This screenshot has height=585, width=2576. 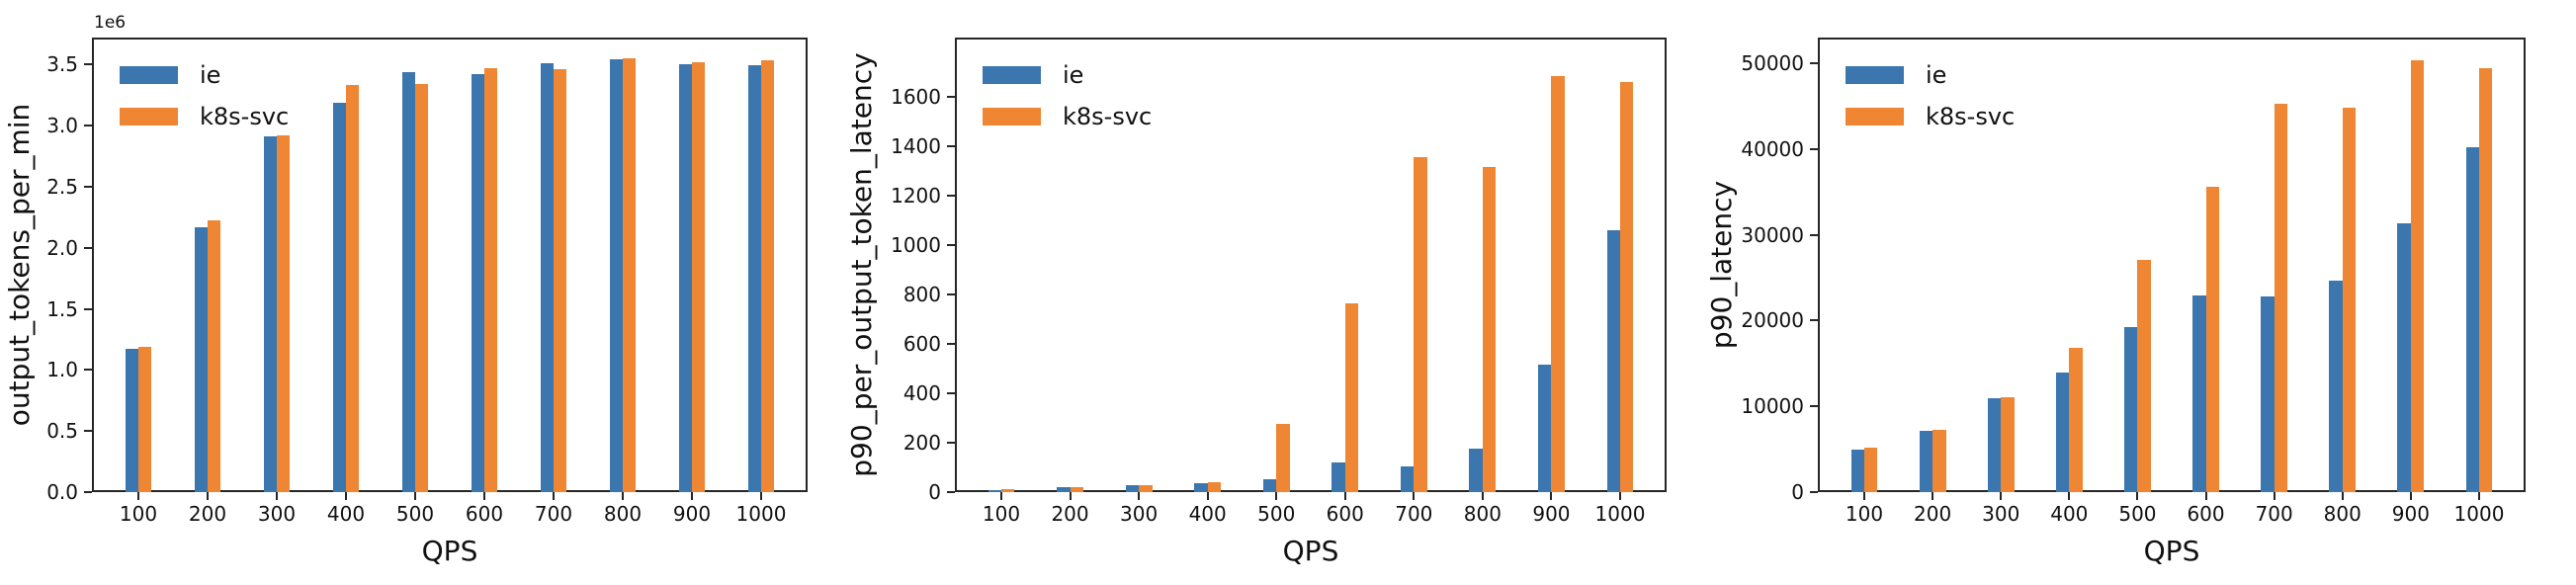 What do you see at coordinates (1772, 406) in the screenshot?
I see `y-tick-label: 10000` at bounding box center [1772, 406].